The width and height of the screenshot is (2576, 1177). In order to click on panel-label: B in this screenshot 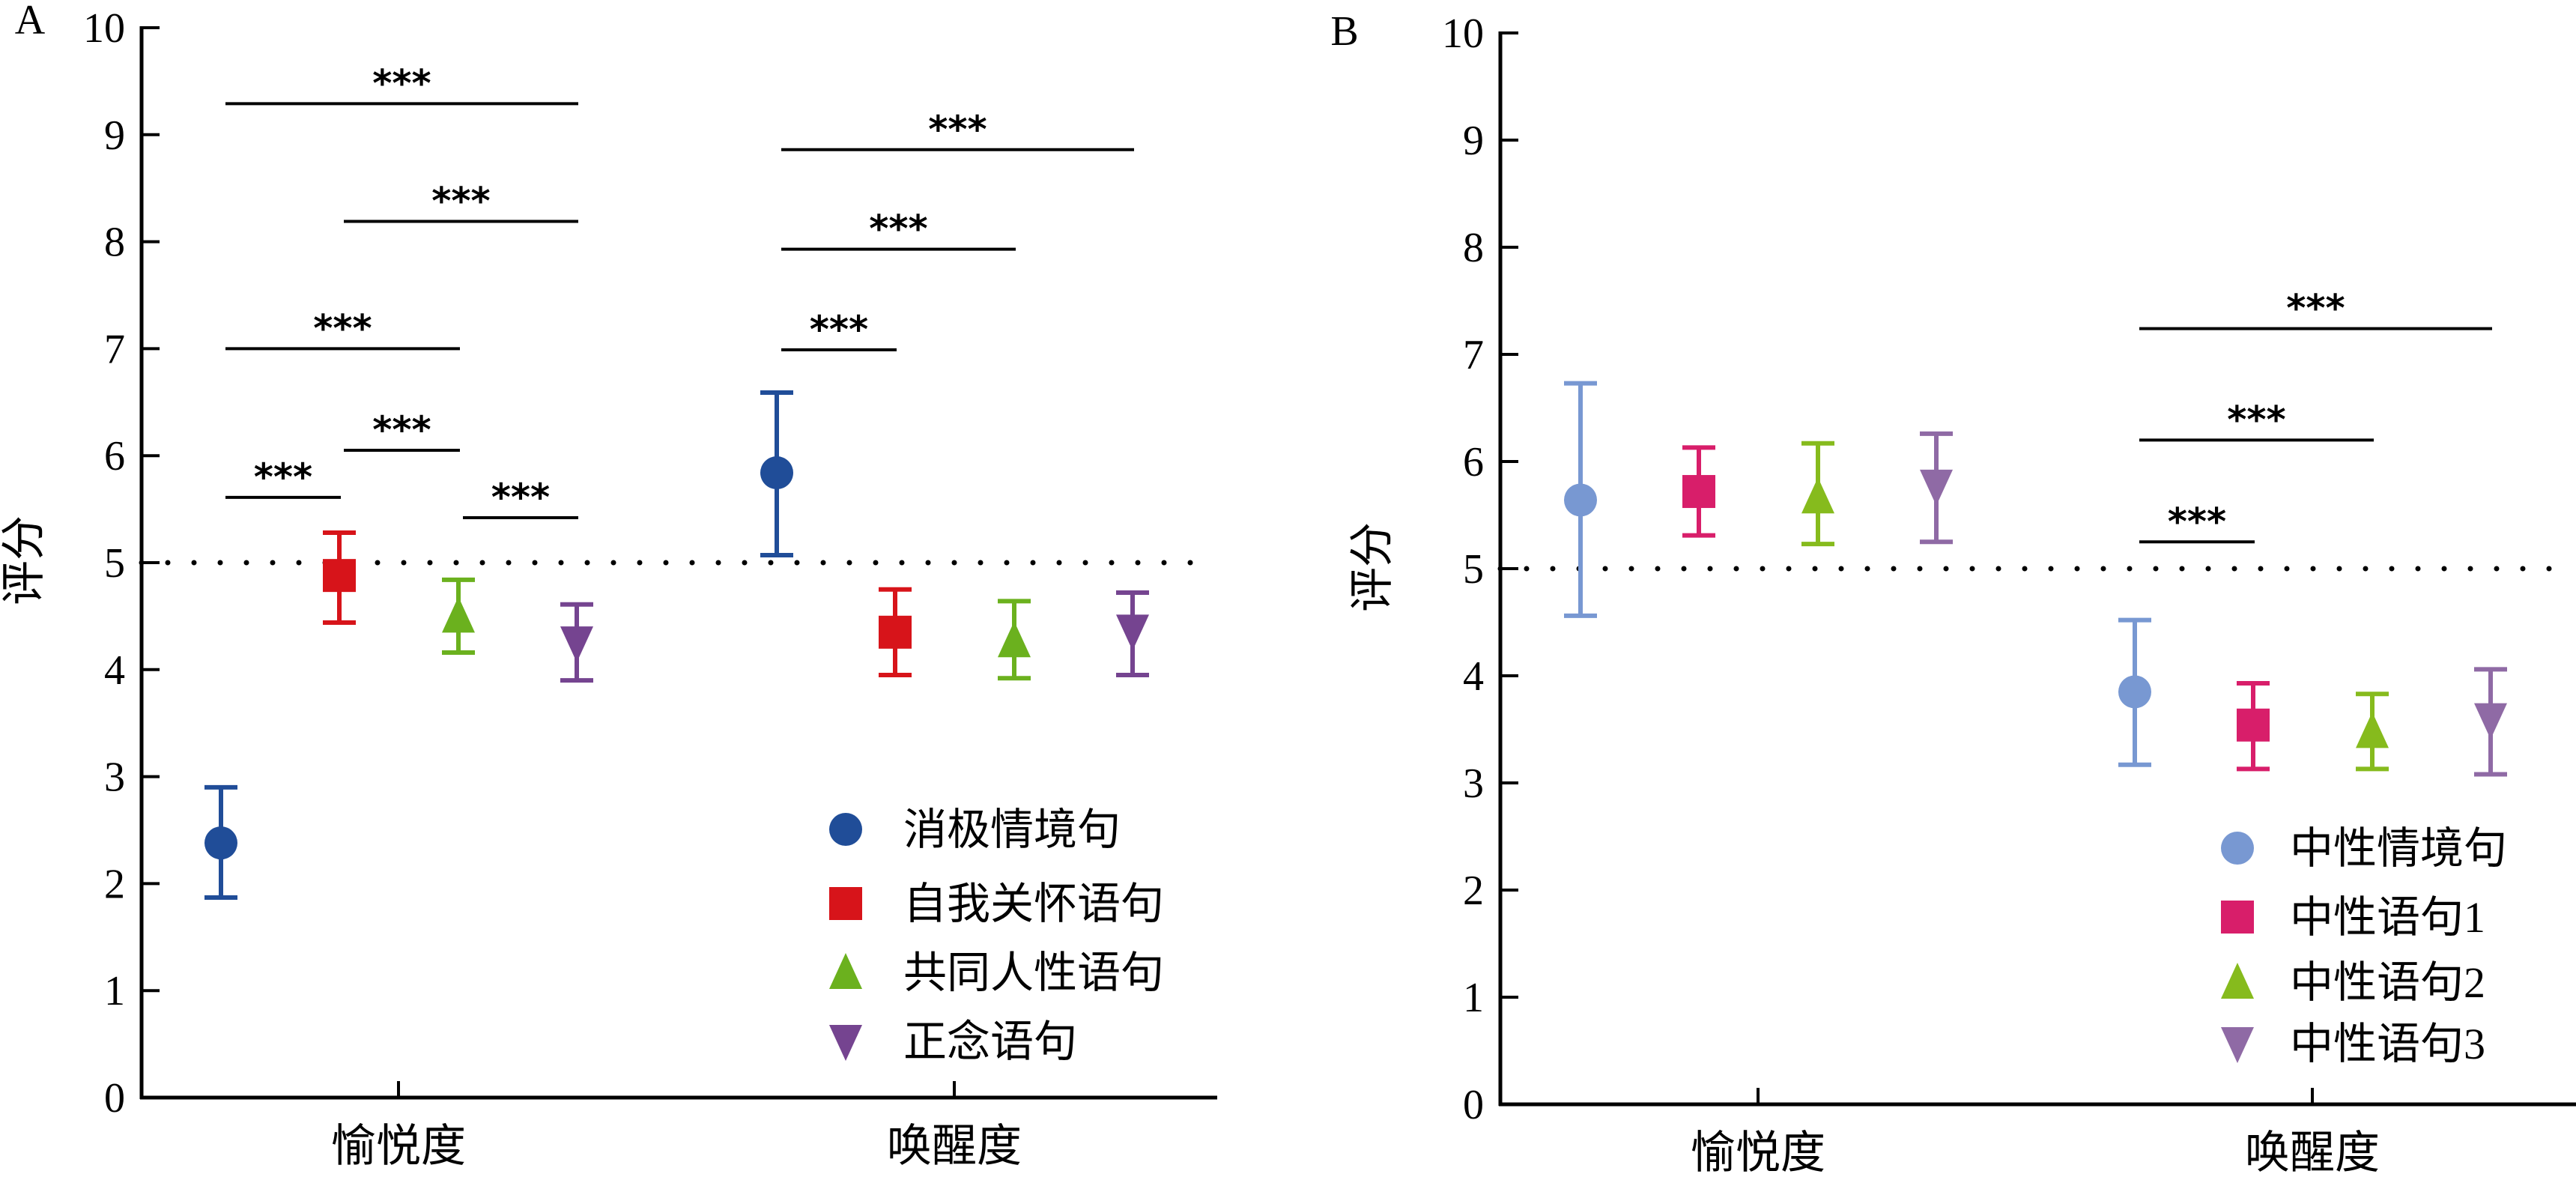, I will do `click(1344, 31)`.